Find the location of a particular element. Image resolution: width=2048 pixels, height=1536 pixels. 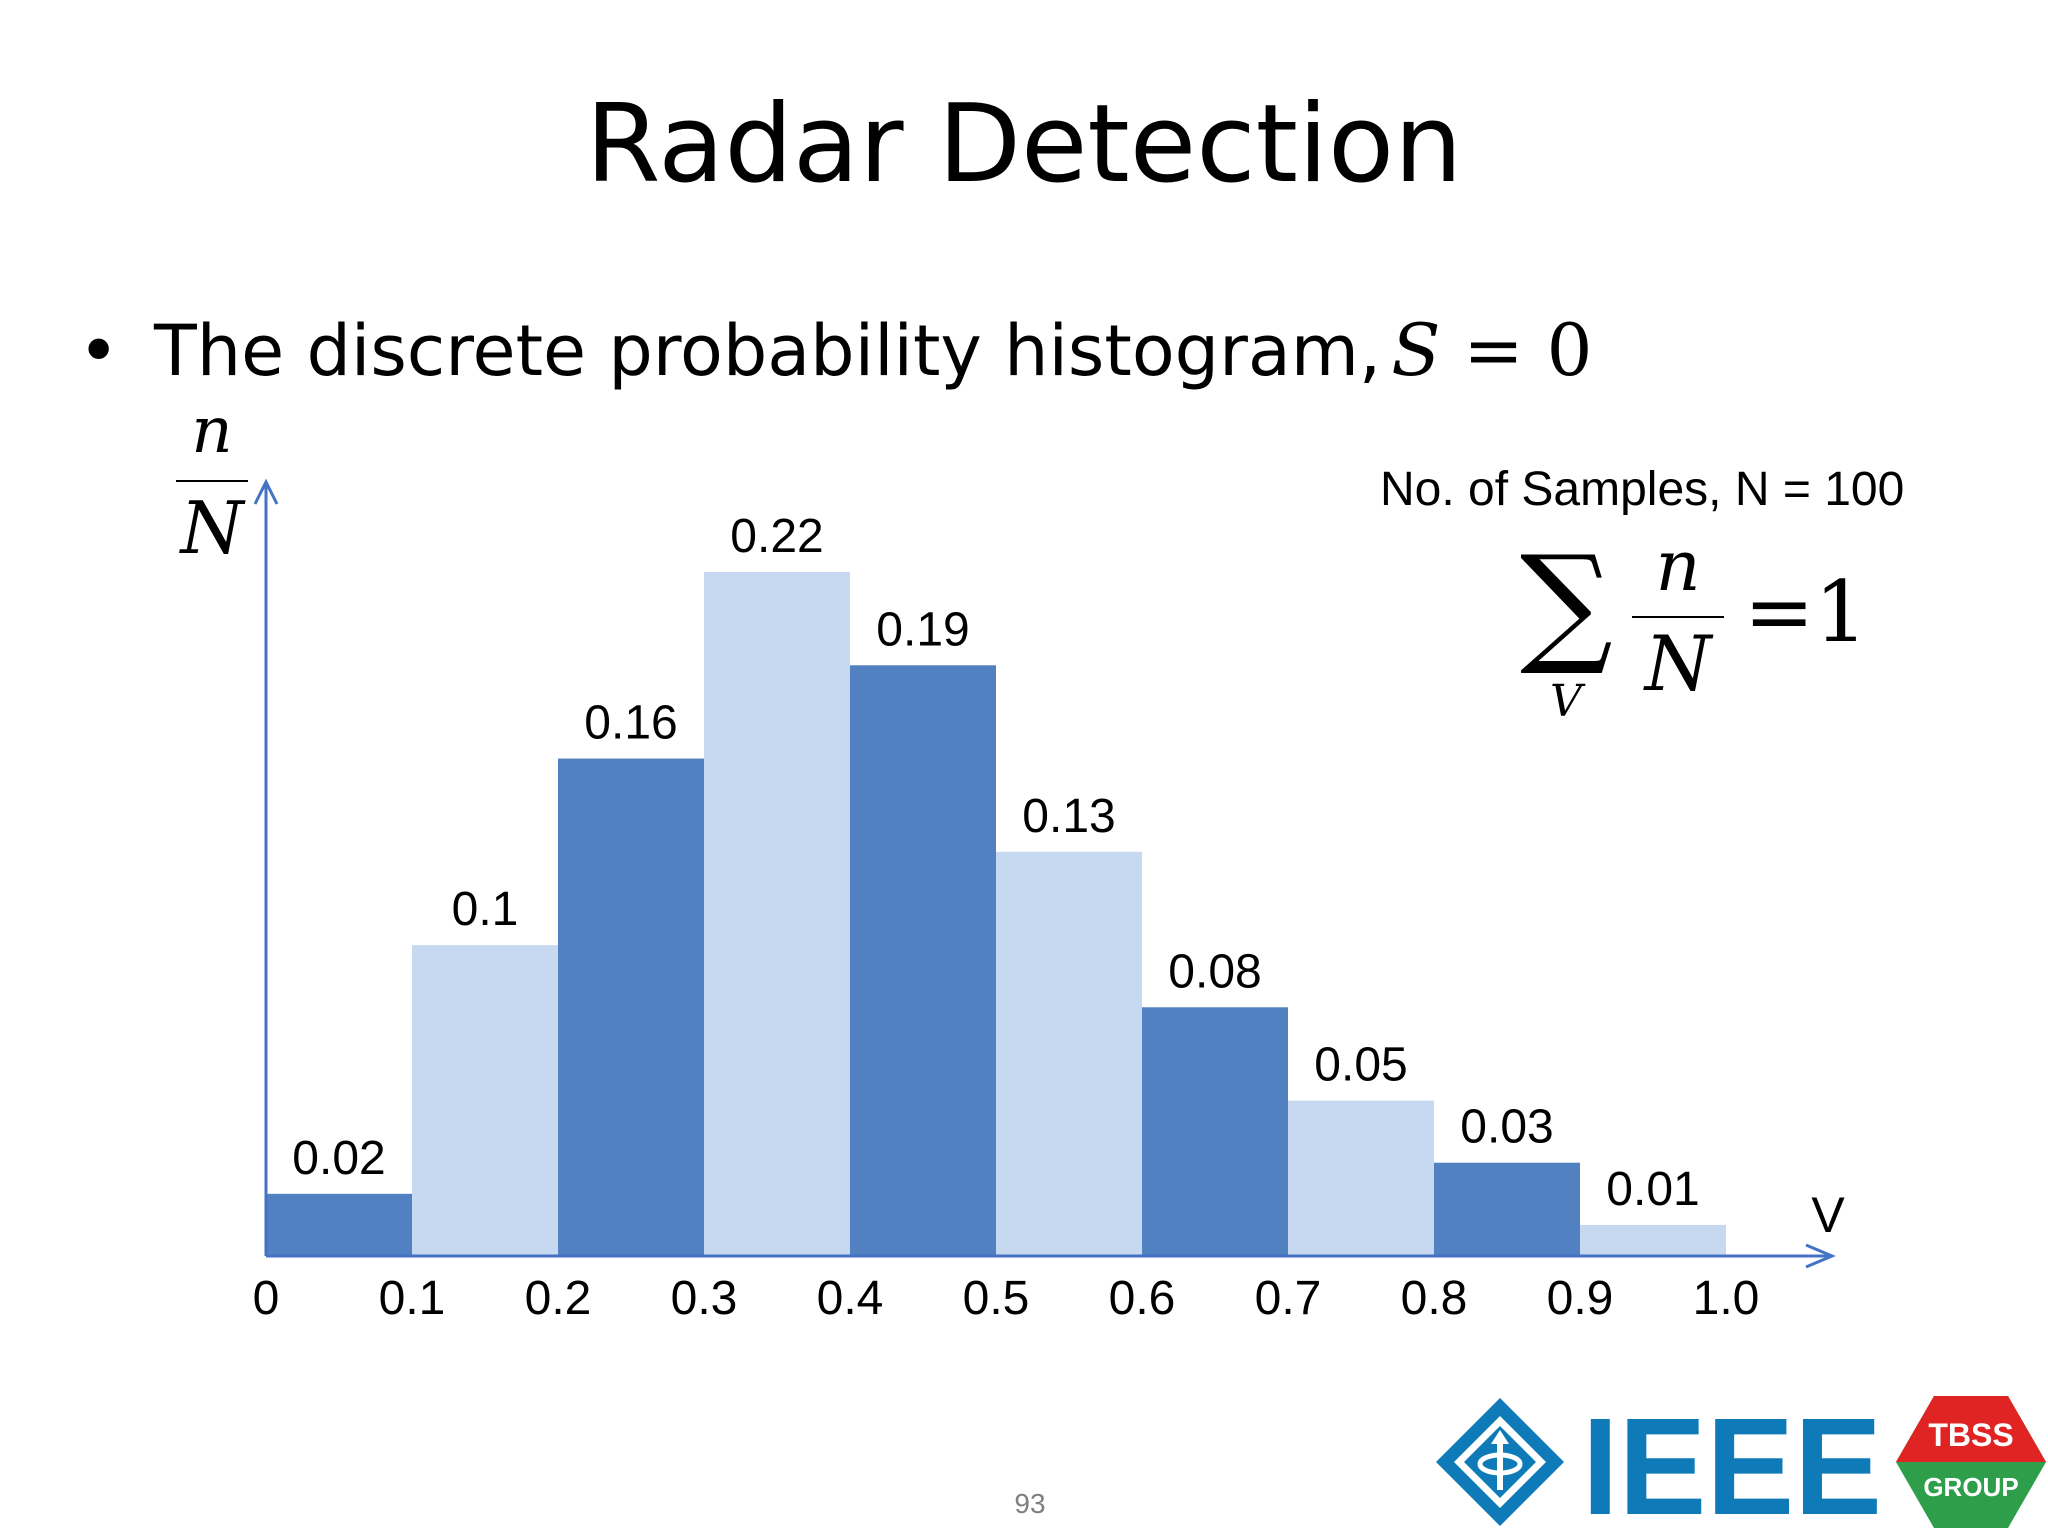

bar-value-label: 0.01 is located at coordinates (1652, 1189).